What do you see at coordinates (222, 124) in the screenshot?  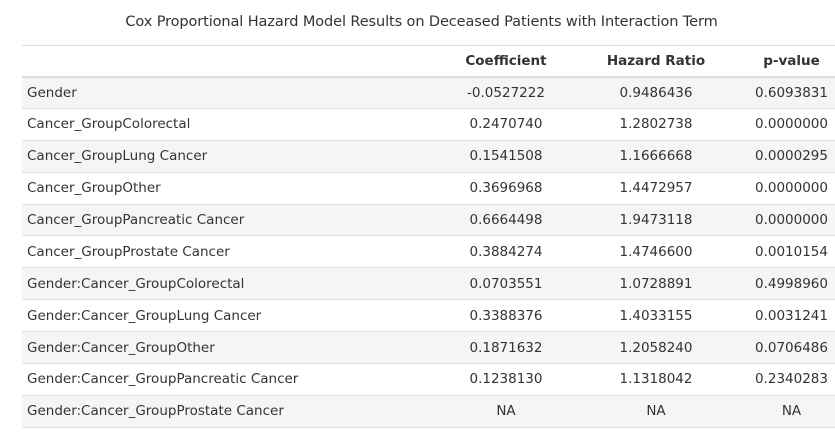 I see `term-cell: Cancer_GroupColorectal` at bounding box center [222, 124].